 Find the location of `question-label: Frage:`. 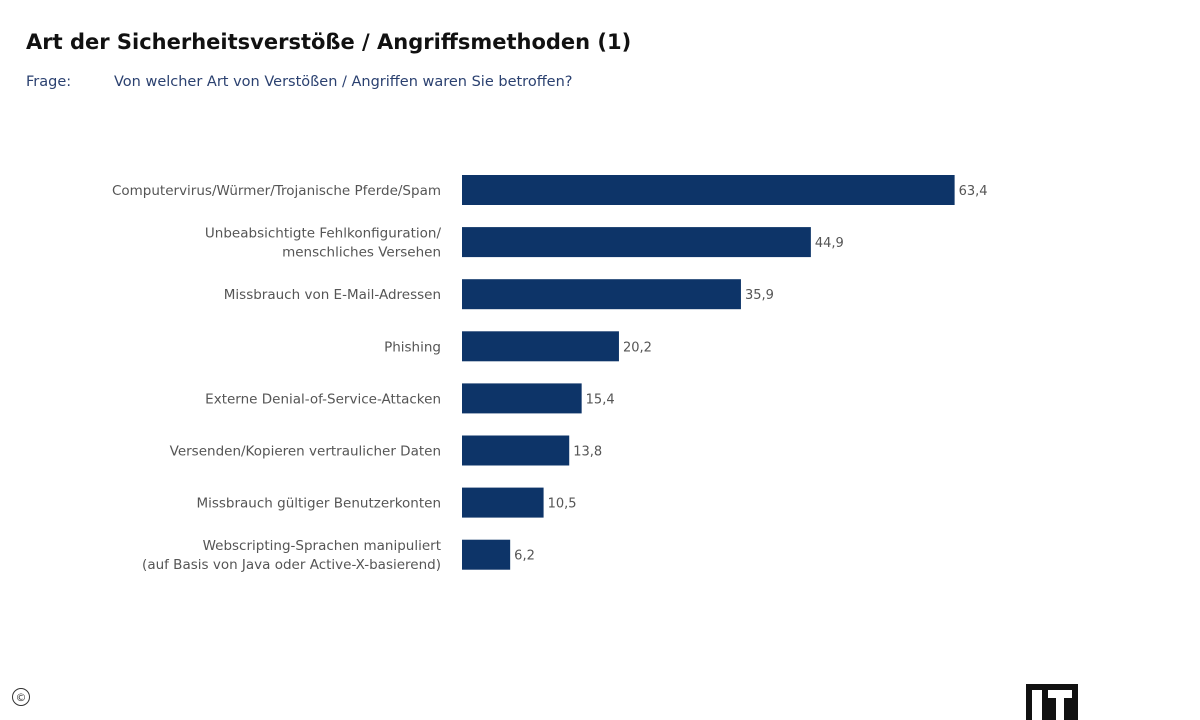

question-label: Frage: is located at coordinates (49, 82).